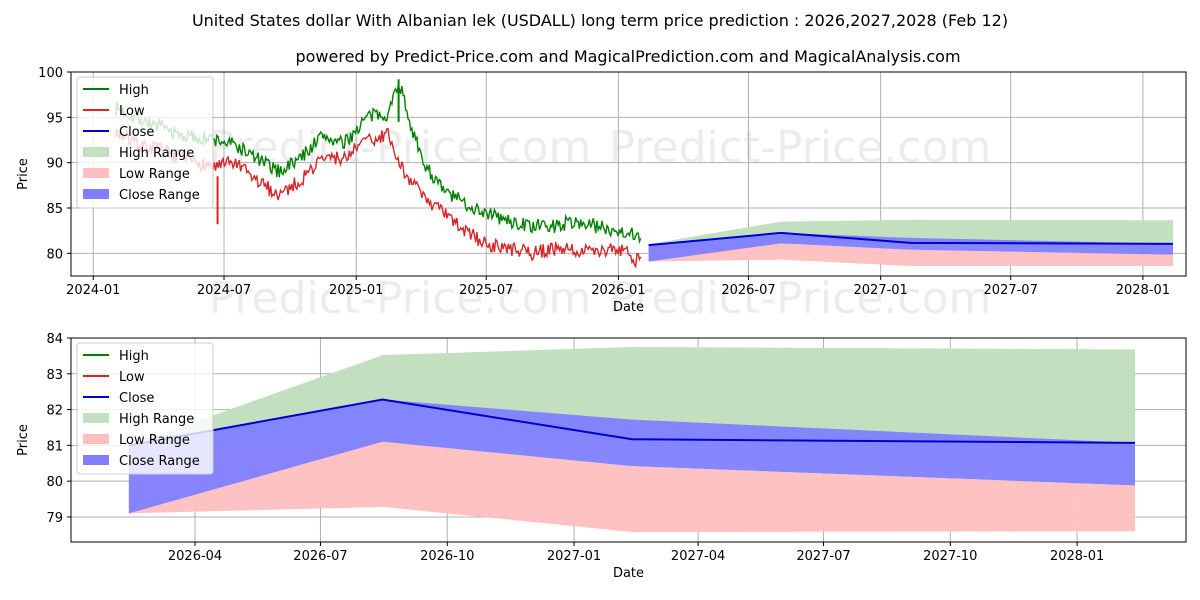  What do you see at coordinates (54, 118) in the screenshot?
I see `y-tick-label: 95` at bounding box center [54, 118].